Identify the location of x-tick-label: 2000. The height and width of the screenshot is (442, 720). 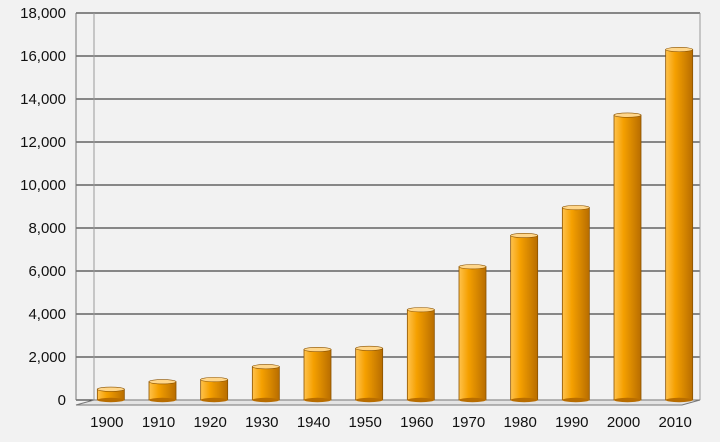
(623, 422).